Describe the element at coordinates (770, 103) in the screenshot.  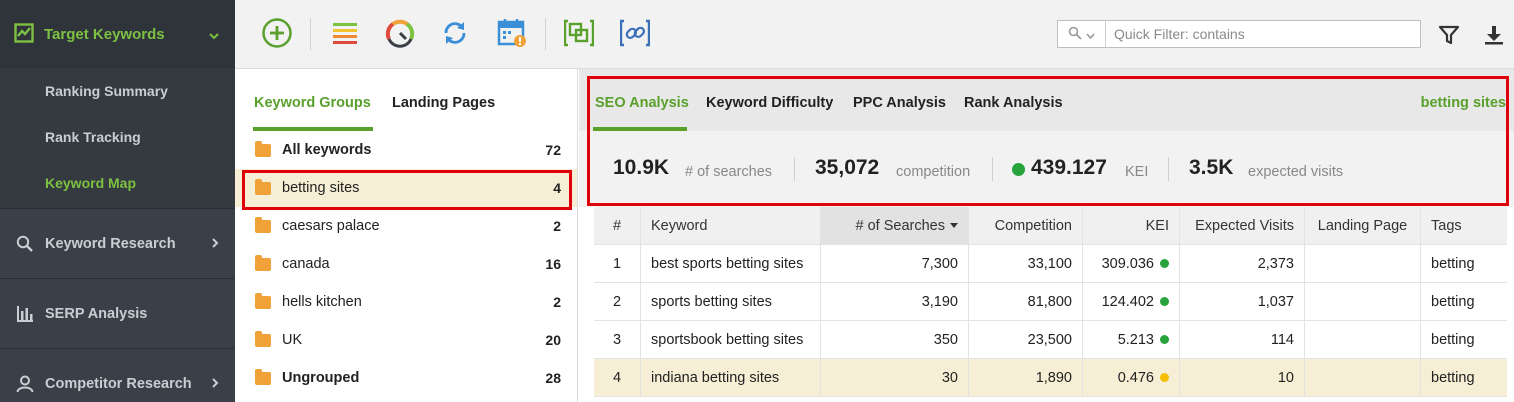
I see `tab-keyword-difficulty: Keyword Difficulty` at that location.